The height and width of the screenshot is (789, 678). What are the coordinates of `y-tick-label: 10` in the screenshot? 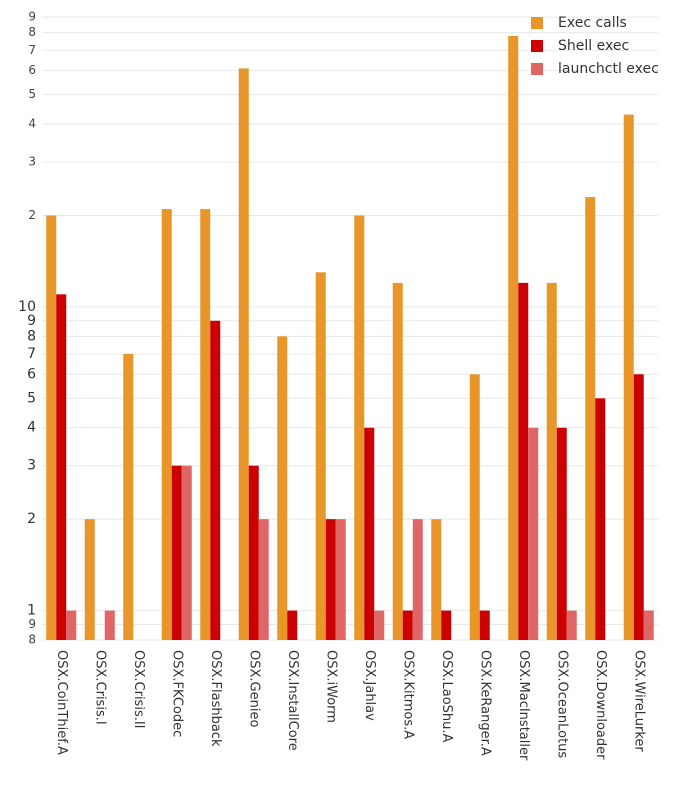 It's located at (27, 307).